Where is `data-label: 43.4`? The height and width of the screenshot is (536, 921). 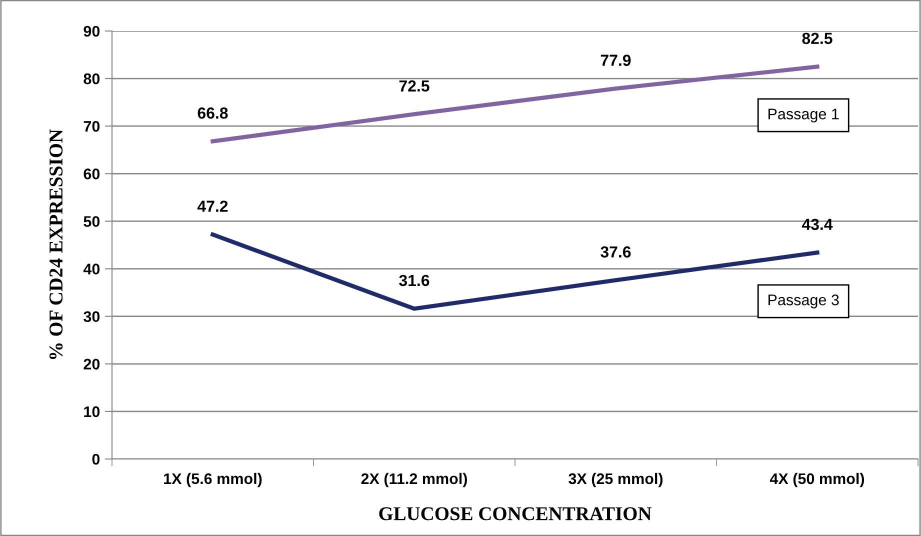
data-label: 43.4 is located at coordinates (817, 224).